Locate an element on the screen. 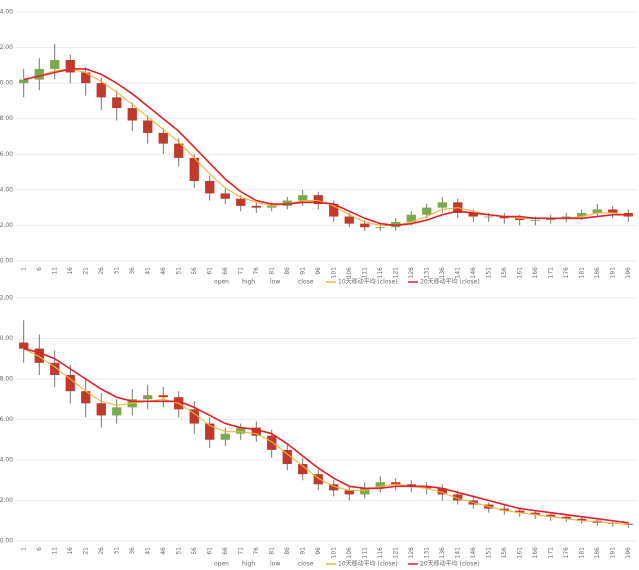 The width and height of the screenshot is (639, 570). x-tick-label: 61 is located at coordinates (209, 271).